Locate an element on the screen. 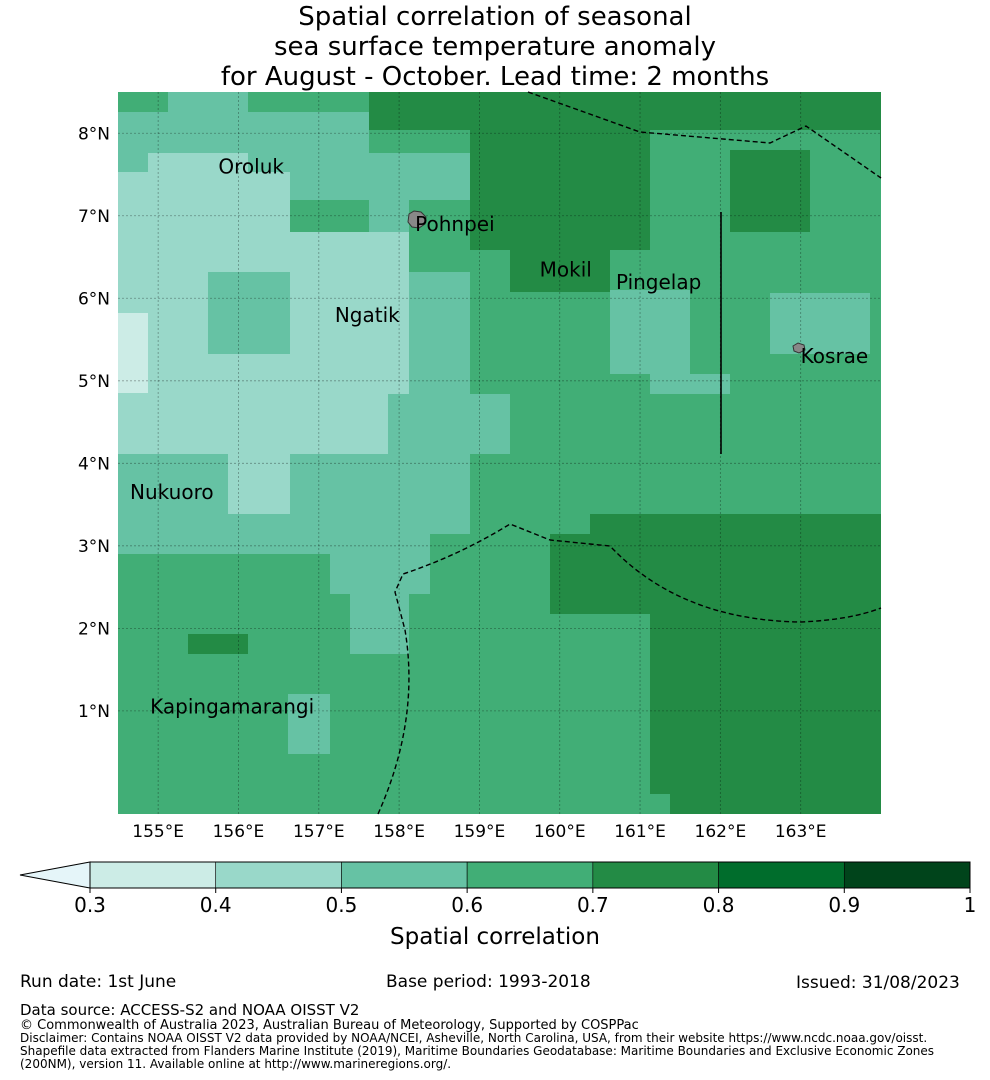 This screenshot has height=1080, width=990. colorbar-extend-arrow is located at coordinates (55, 875).